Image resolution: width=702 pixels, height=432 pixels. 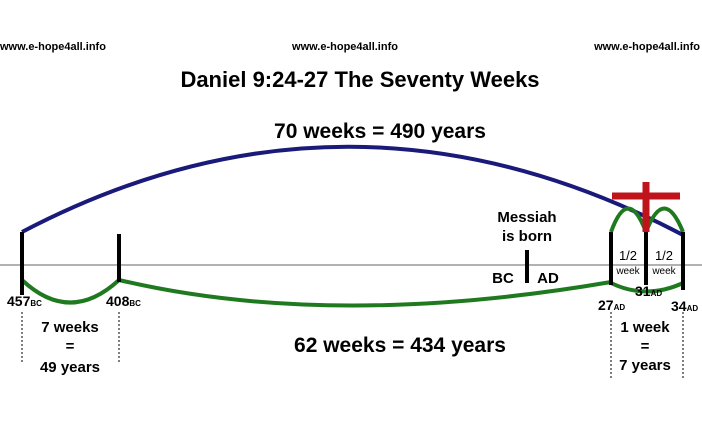 What do you see at coordinates (359, 79) in the screenshot?
I see `title: Daniel 9:24-27 The Seventy Weeks` at bounding box center [359, 79].